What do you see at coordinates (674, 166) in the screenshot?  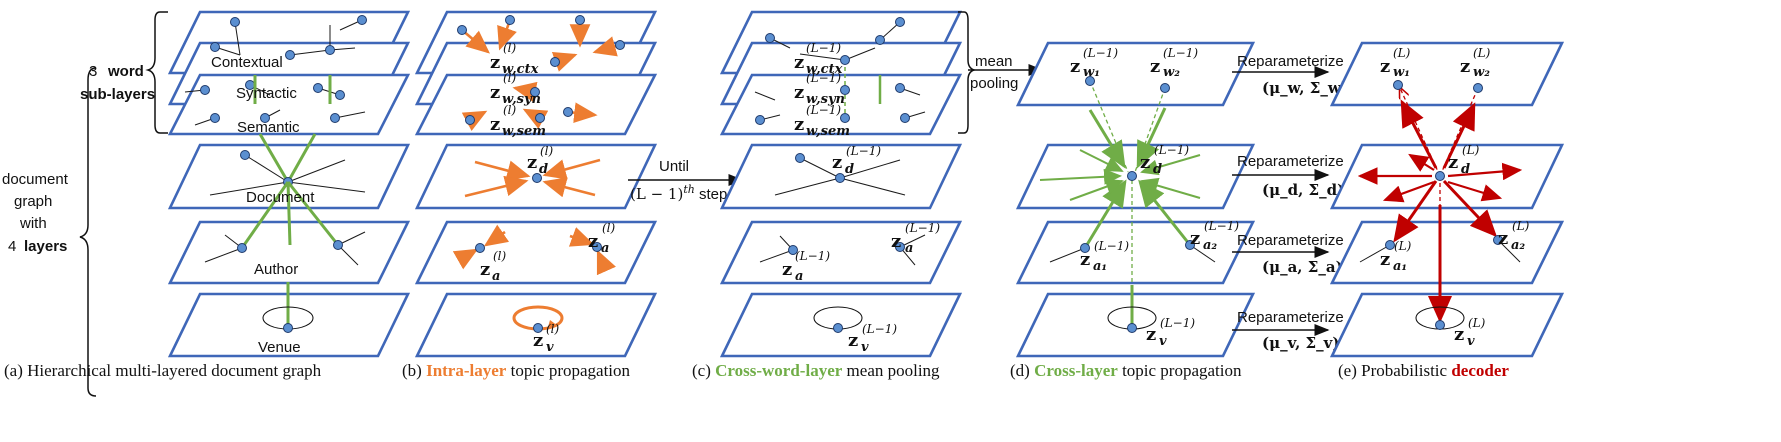 I see `until-line-1: Until` at bounding box center [674, 166].